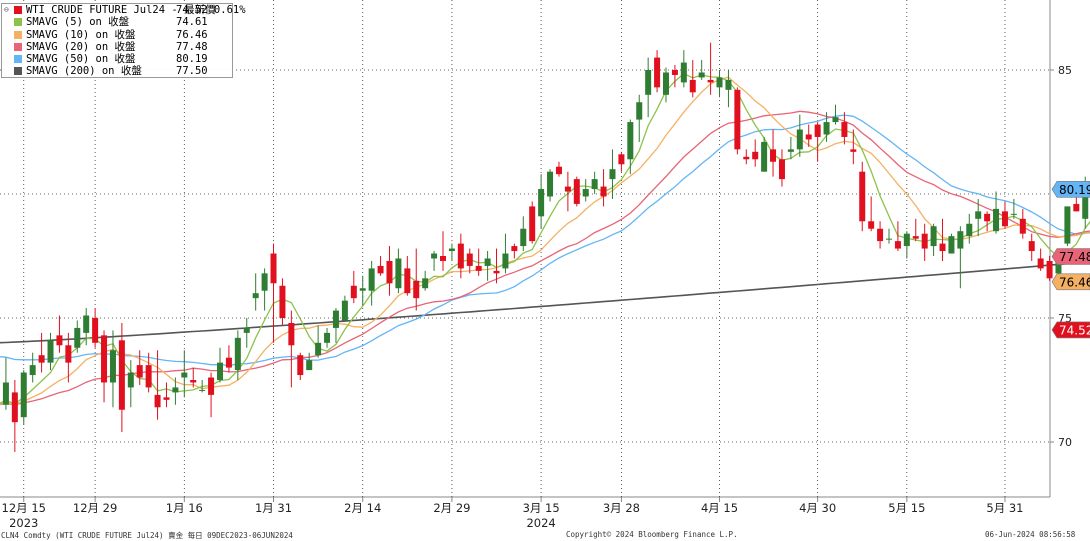 Image resolution: width=1090 pixels, height=541 pixels. What do you see at coordinates (117, 59) in the screenshot?
I see `legend-item: SMAVG (50) on 收盤 80.19` at bounding box center [117, 59].